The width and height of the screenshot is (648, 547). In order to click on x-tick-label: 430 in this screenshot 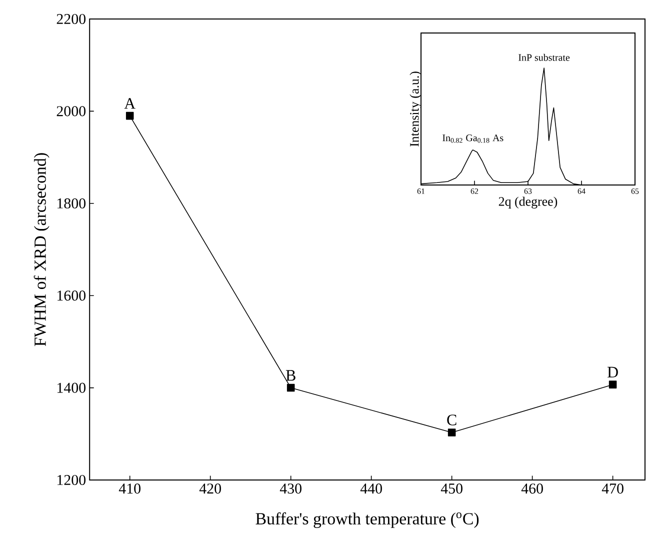, I will do `click(291, 489)`.